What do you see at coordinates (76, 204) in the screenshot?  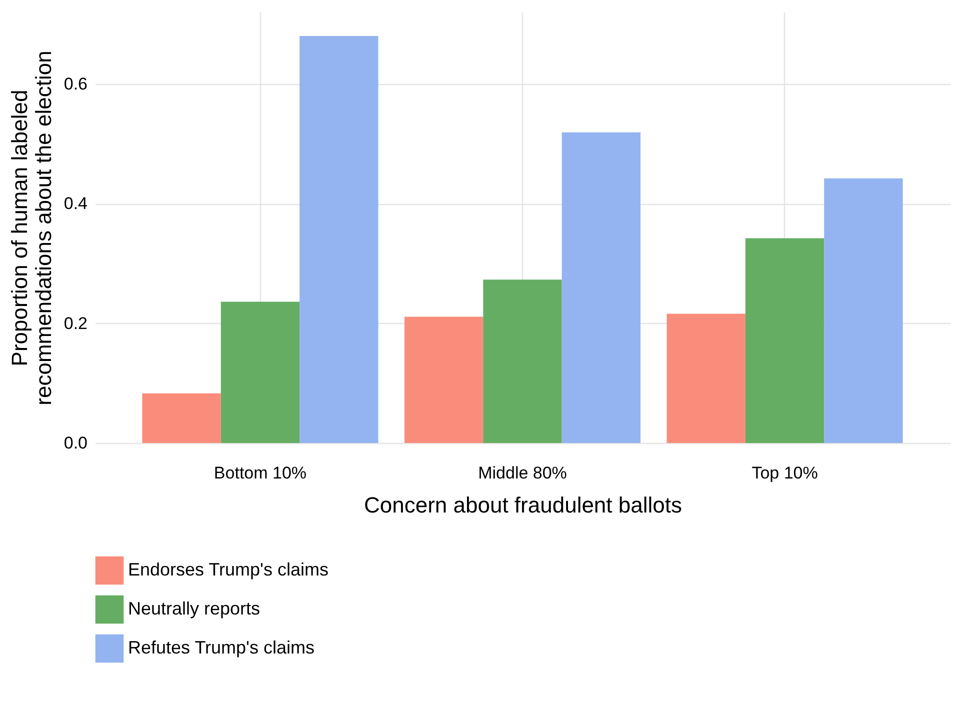 I see `y-tick-label: 0.4` at bounding box center [76, 204].